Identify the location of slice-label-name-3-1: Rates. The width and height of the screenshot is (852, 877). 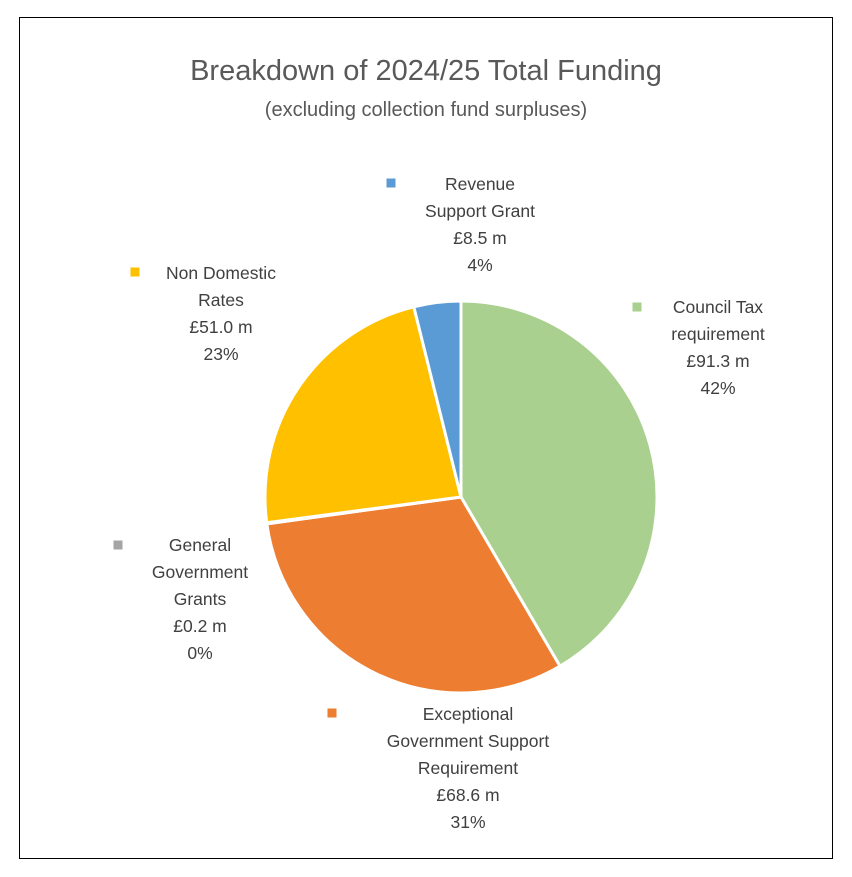
(221, 300).